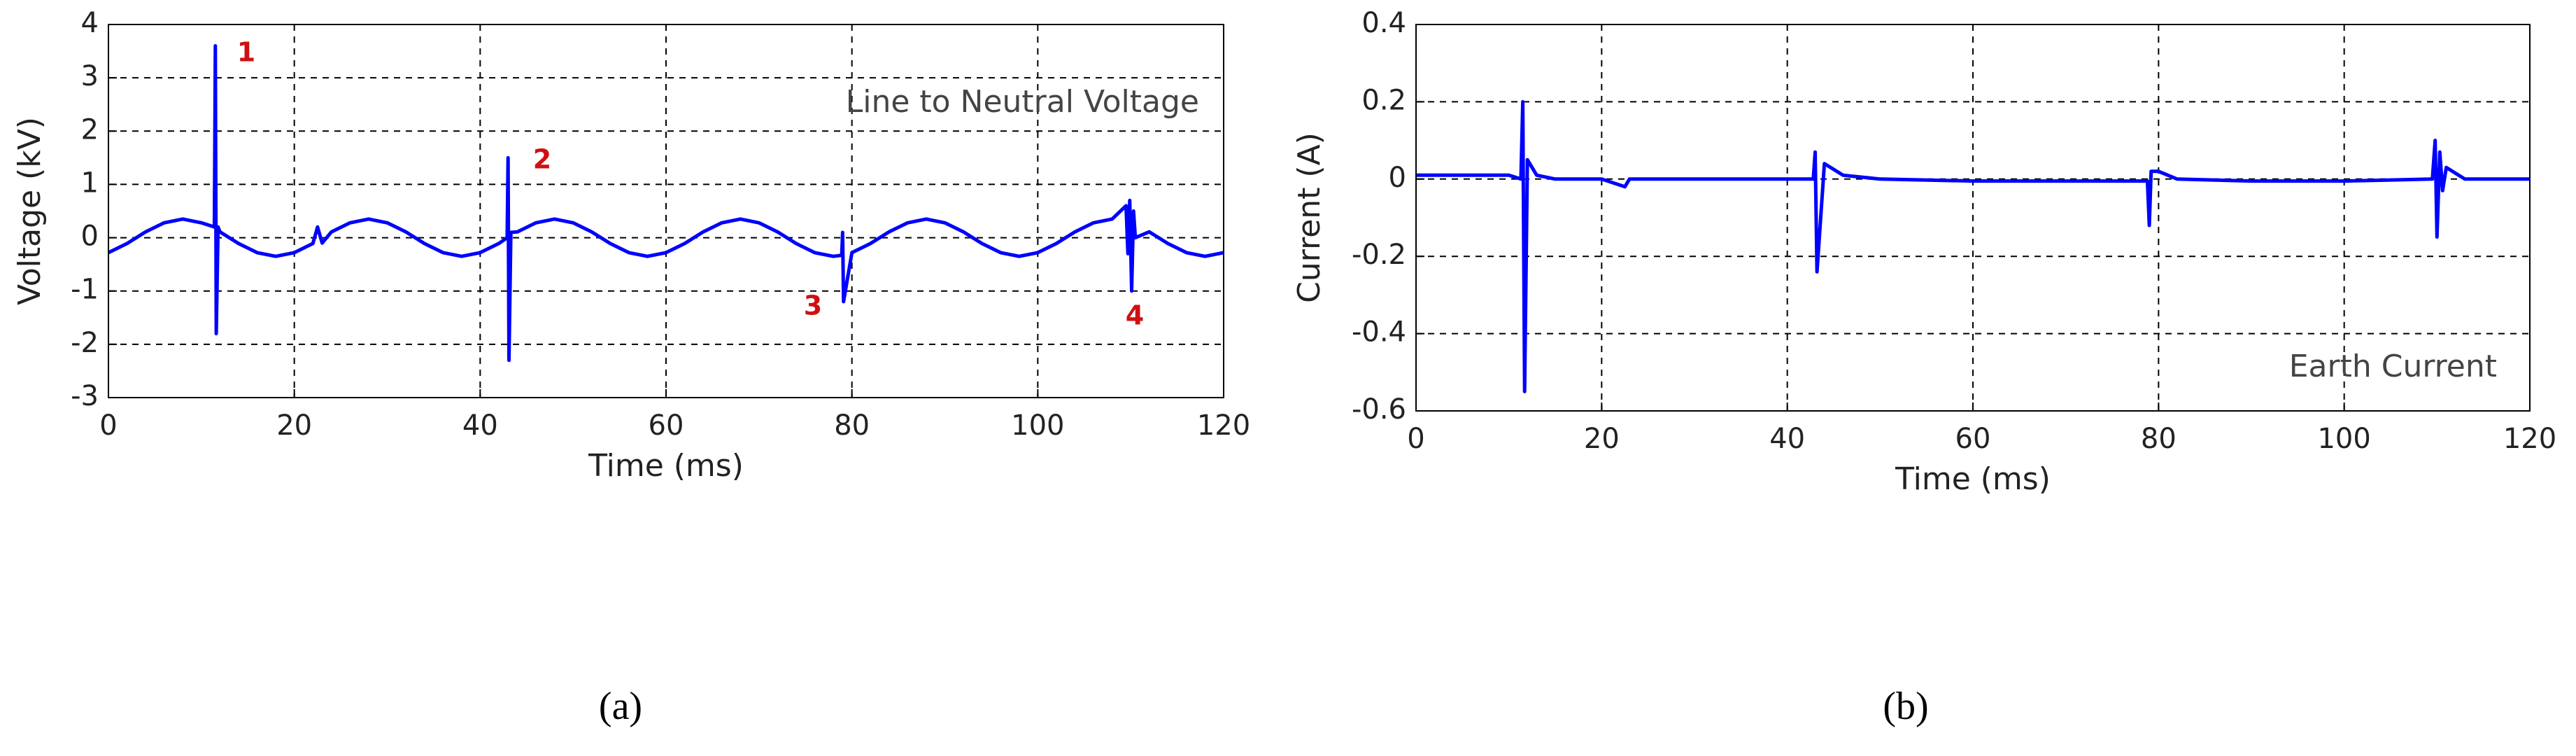 Image resolution: width=2576 pixels, height=756 pixels. I want to click on y-tick-label: 4, so click(90, 23).